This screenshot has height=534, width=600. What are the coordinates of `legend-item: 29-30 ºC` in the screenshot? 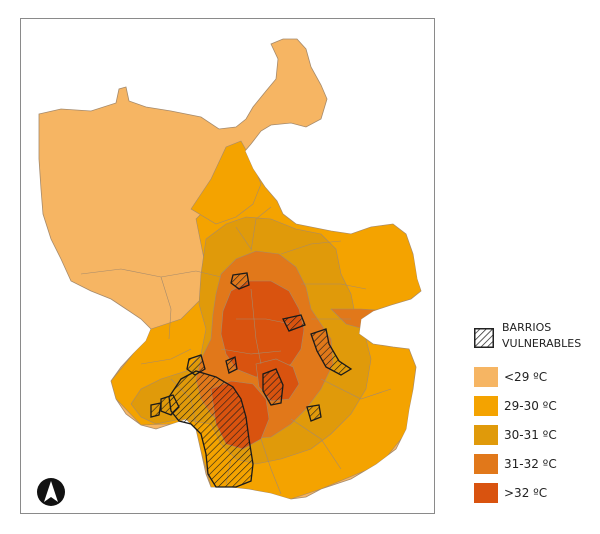 It's located at (534, 406).